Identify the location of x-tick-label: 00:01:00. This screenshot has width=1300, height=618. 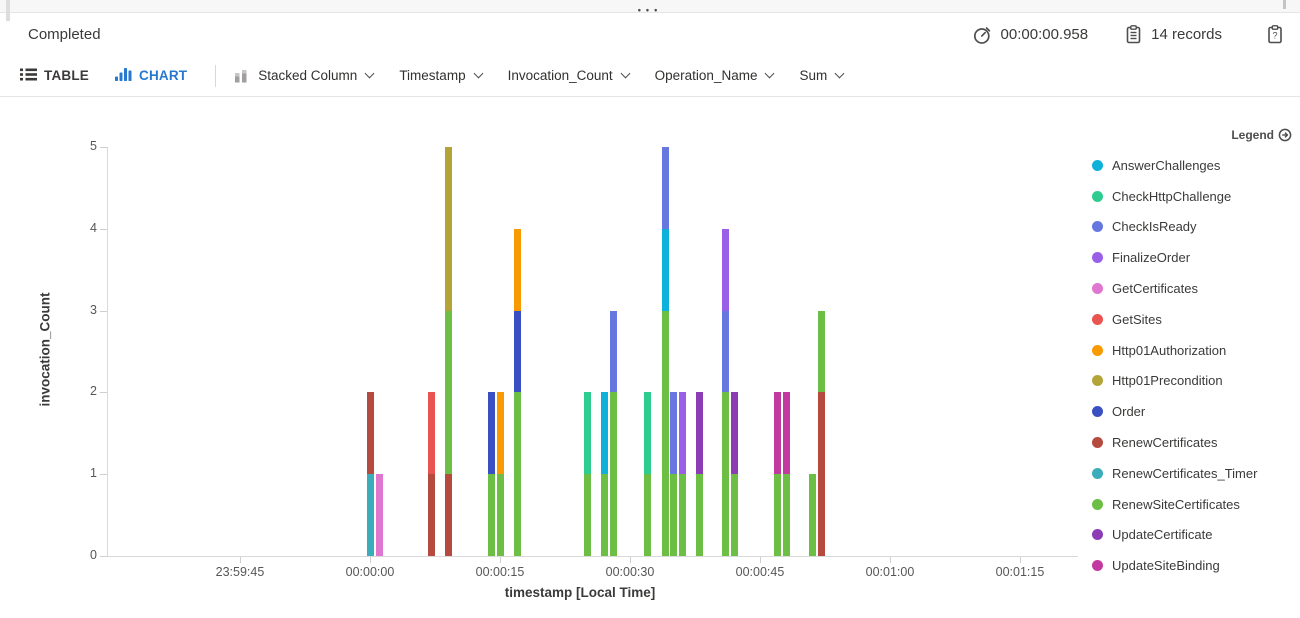
(890, 572).